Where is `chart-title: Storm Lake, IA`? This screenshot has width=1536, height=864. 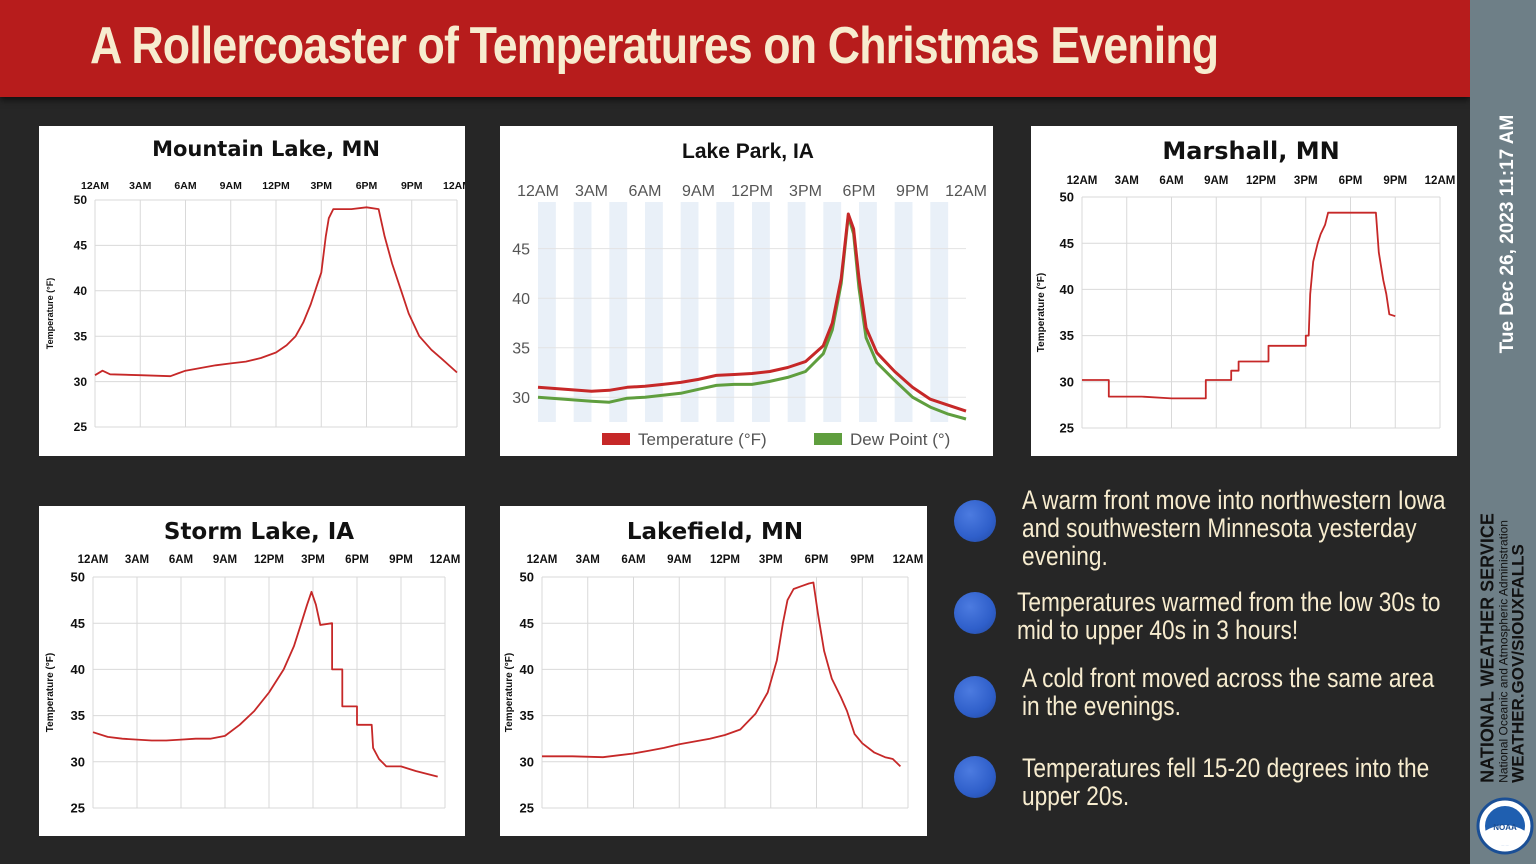 chart-title: Storm Lake, IA is located at coordinates (259, 532).